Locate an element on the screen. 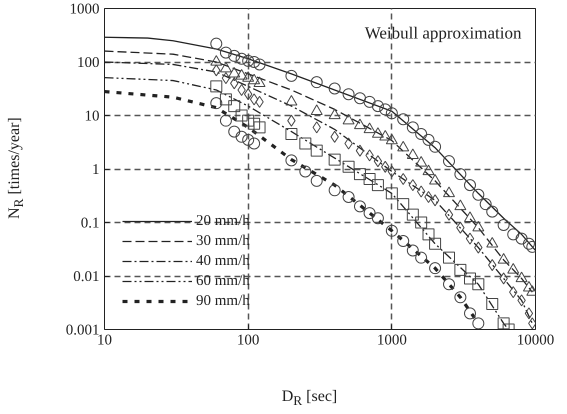  legend-label: 30 mm/h is located at coordinates (223, 241).